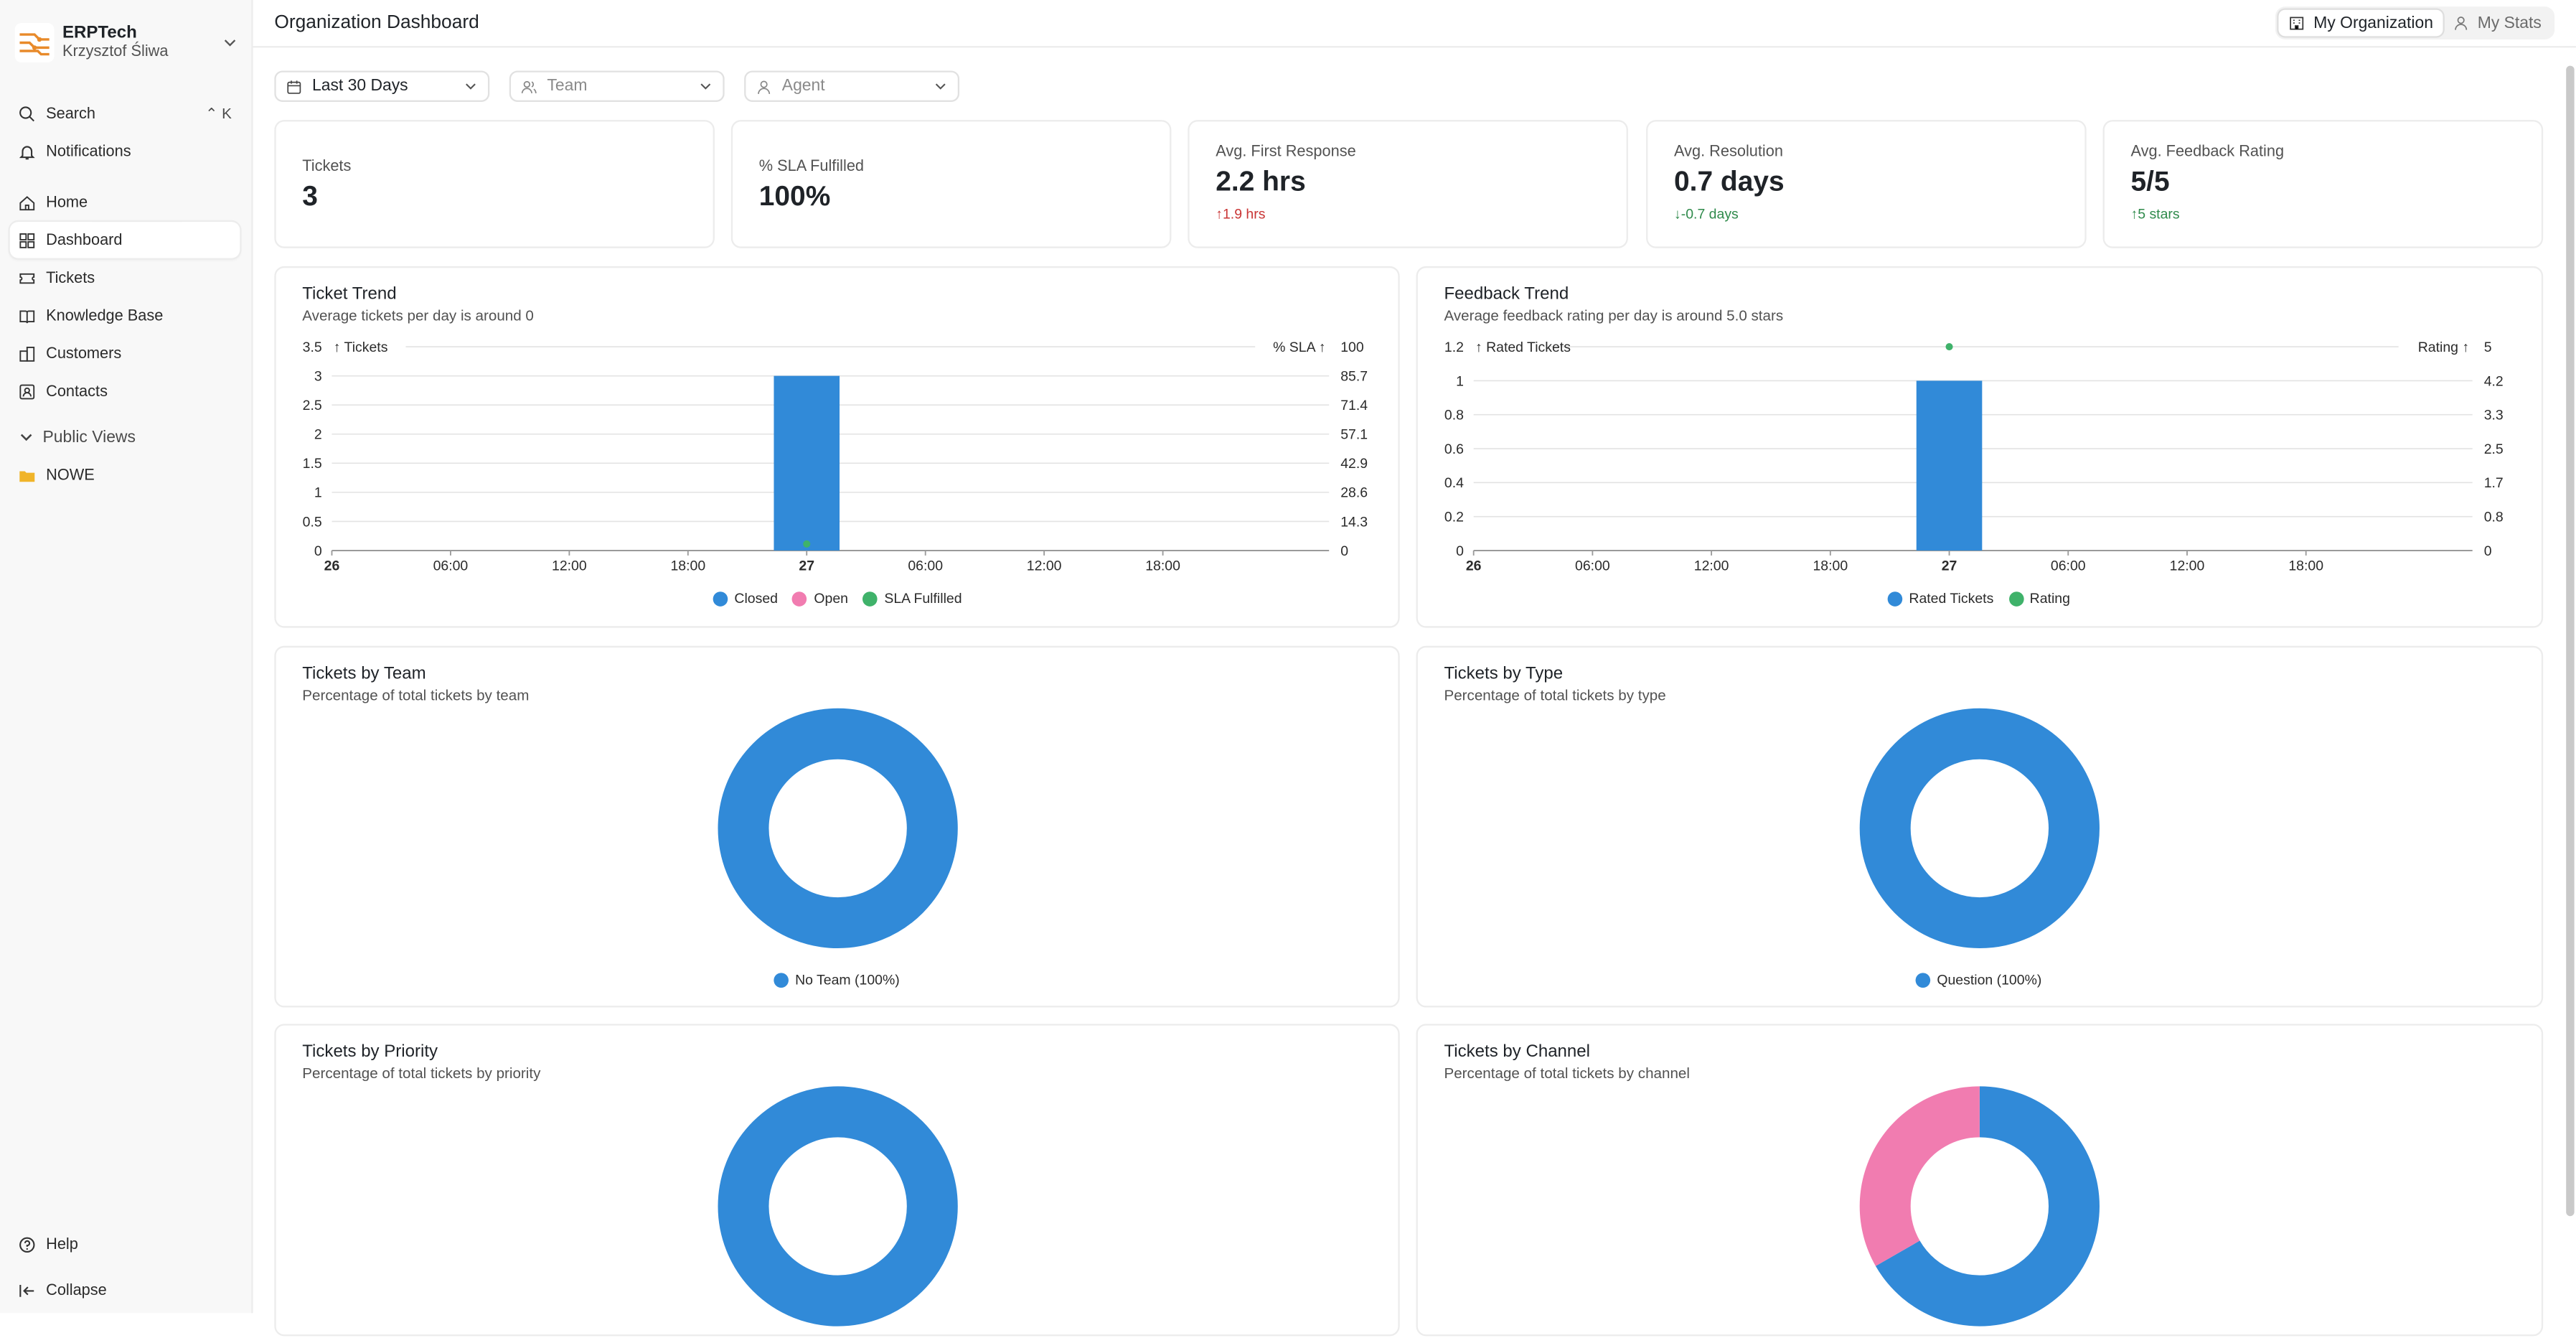  Describe the element at coordinates (27, 240) in the screenshot. I see `dashboard-icon` at that location.